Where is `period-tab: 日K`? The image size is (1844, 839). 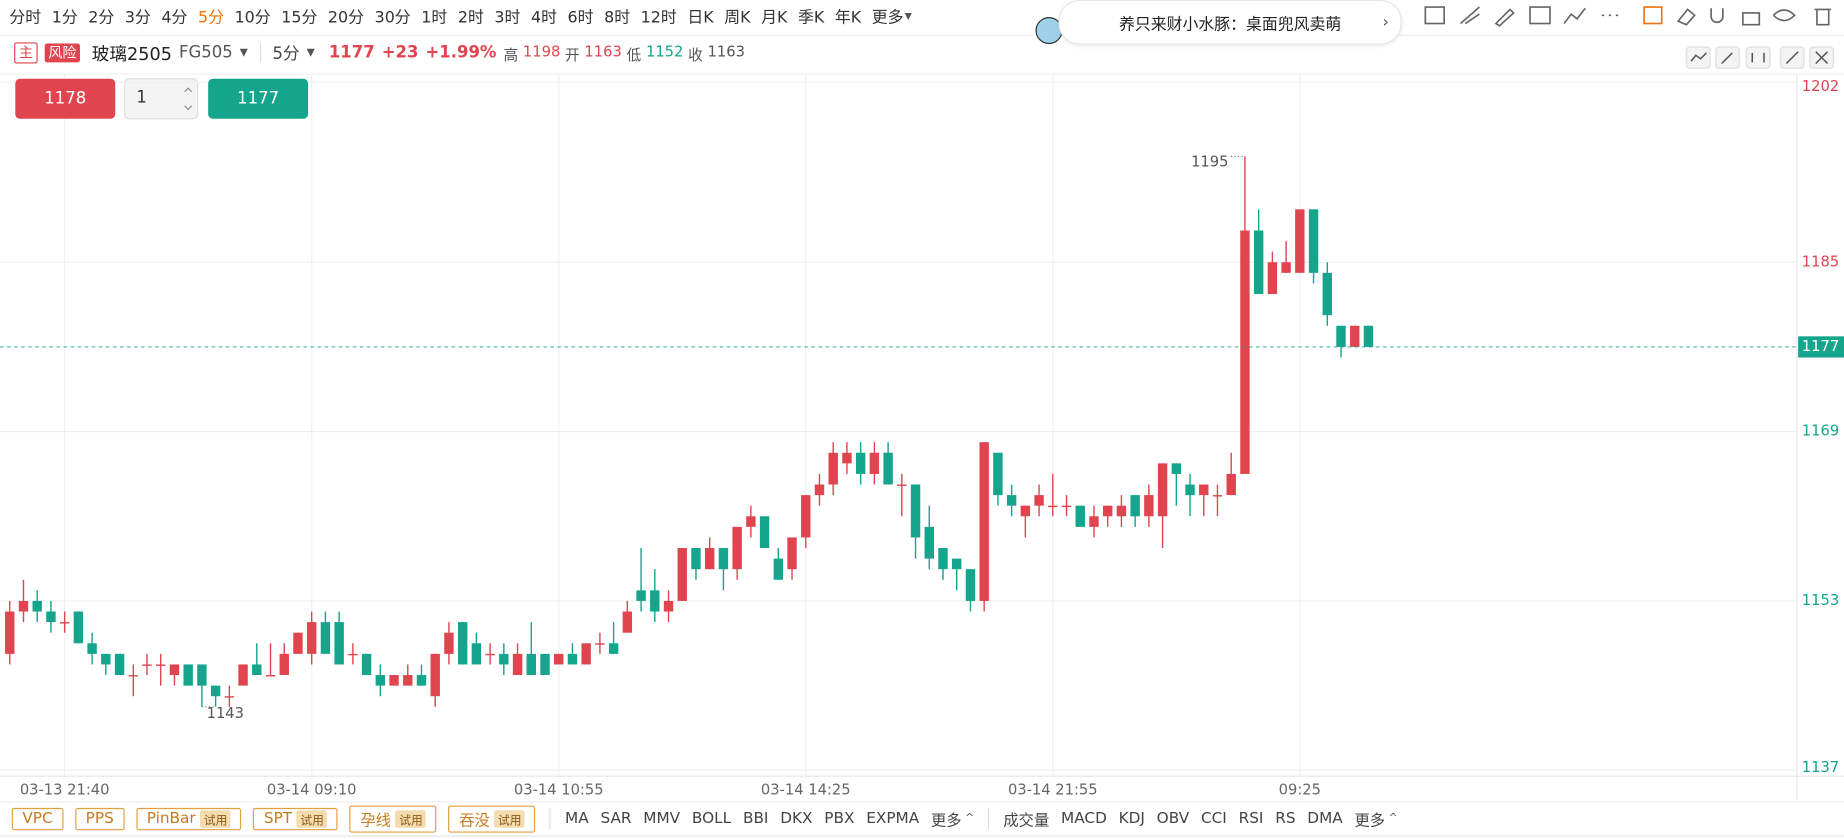 period-tab: 日K is located at coordinates (700, 18).